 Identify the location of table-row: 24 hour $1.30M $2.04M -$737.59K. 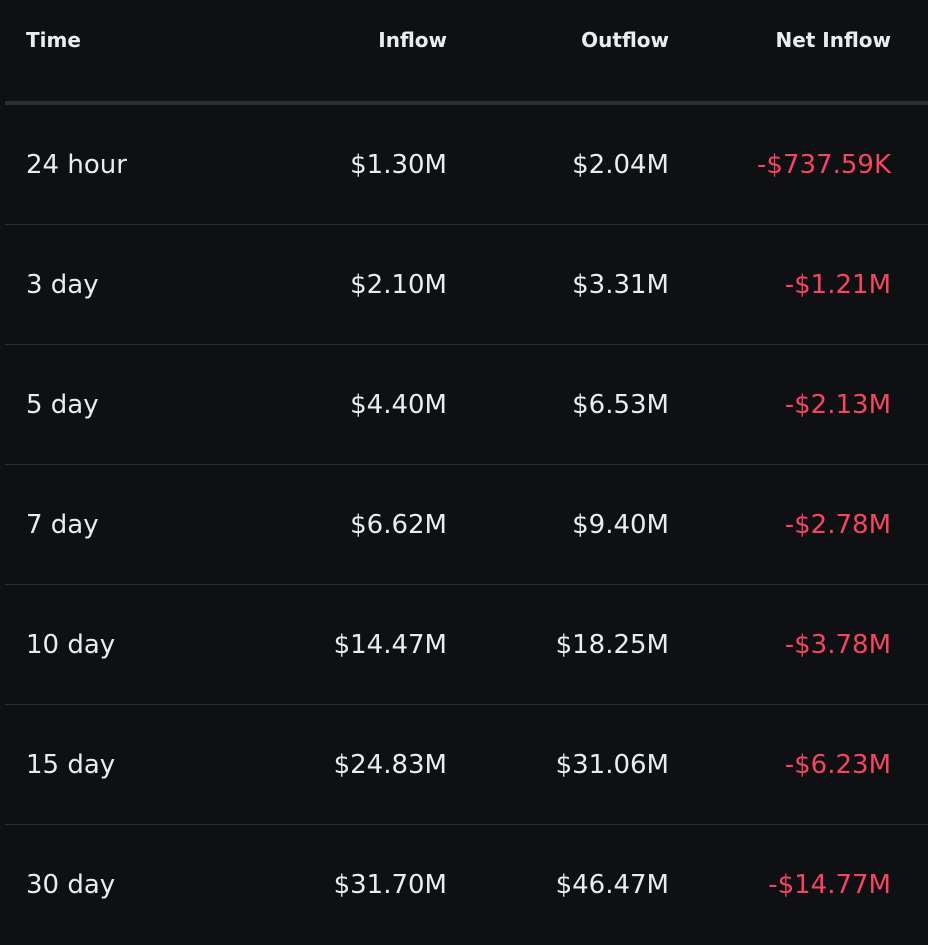
(464, 165).